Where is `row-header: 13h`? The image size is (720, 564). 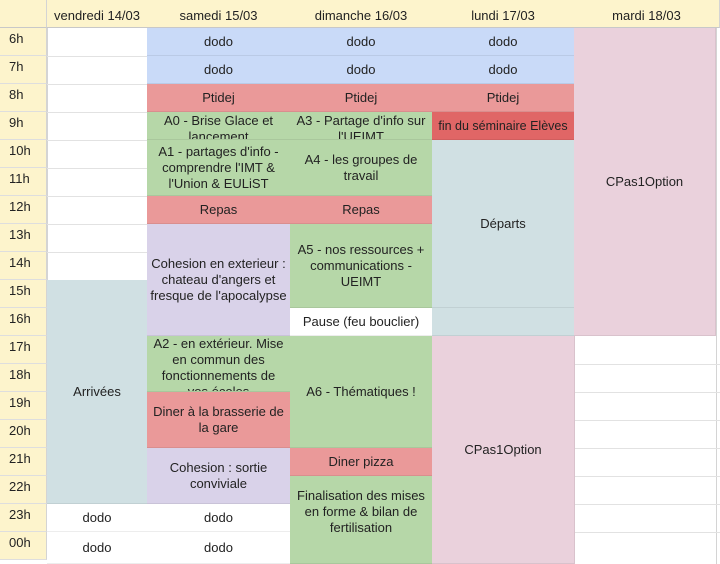 row-header: 13h is located at coordinates (23, 238).